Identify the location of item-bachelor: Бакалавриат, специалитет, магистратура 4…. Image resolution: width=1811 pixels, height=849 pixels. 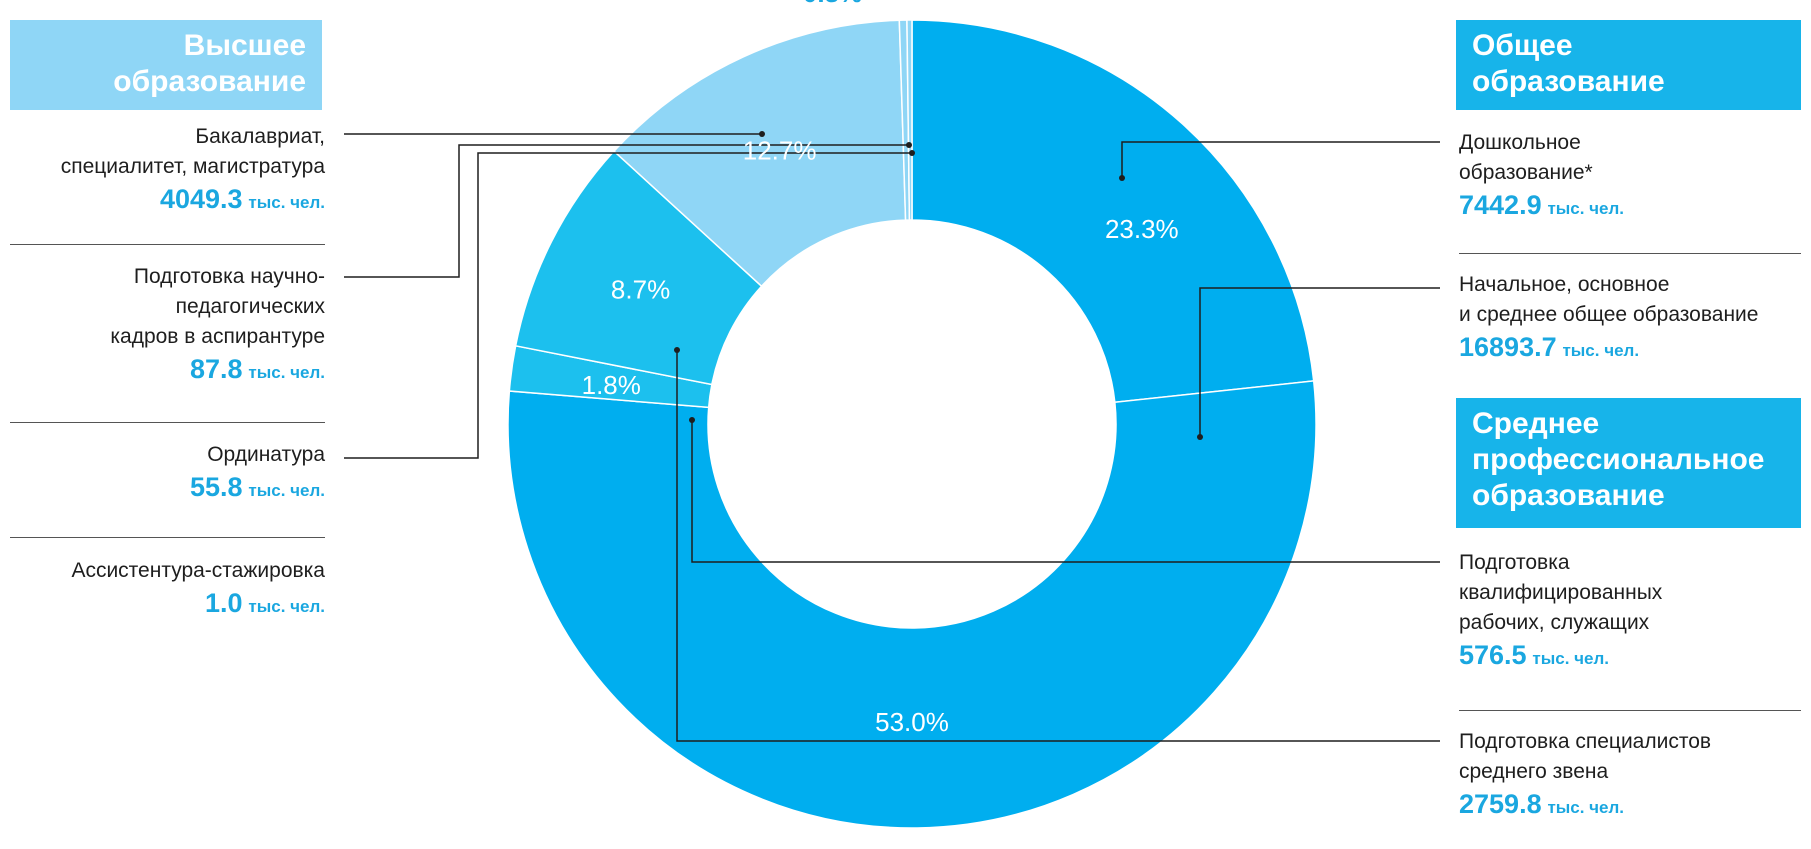
(167, 170).